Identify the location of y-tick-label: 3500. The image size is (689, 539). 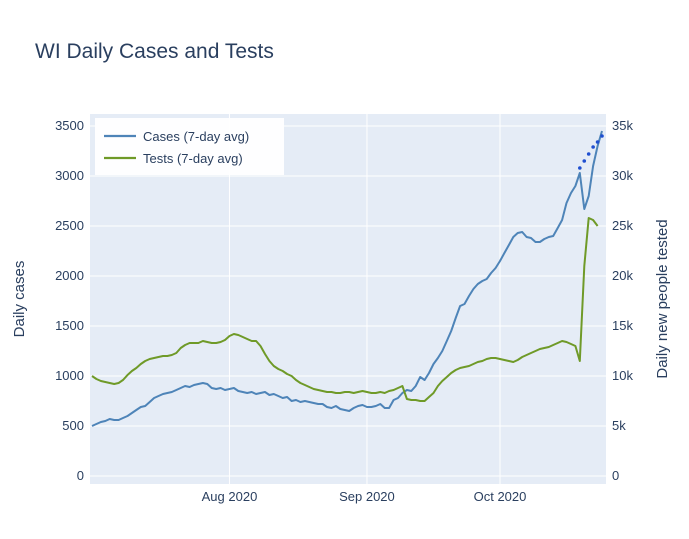
(69, 125).